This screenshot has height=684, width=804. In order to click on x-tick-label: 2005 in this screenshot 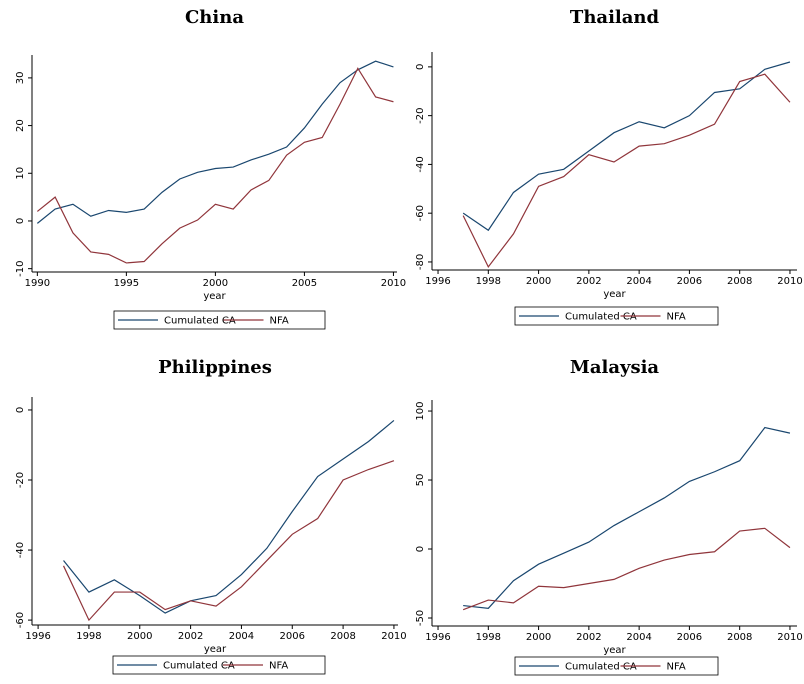, I will do `click(304, 283)`.